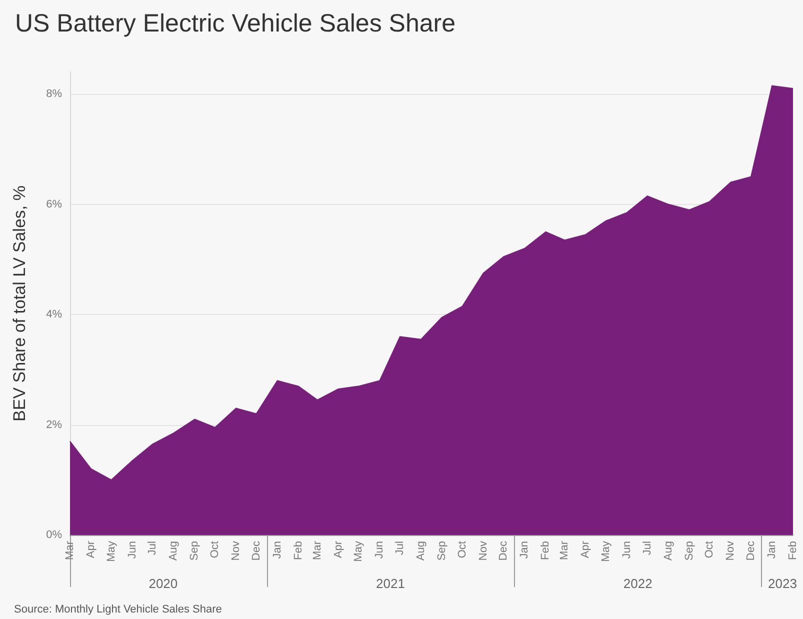  Describe the element at coordinates (118, 610) in the screenshot. I see `source-note: Source: Monthly Light Vehicle Sales Share` at that location.